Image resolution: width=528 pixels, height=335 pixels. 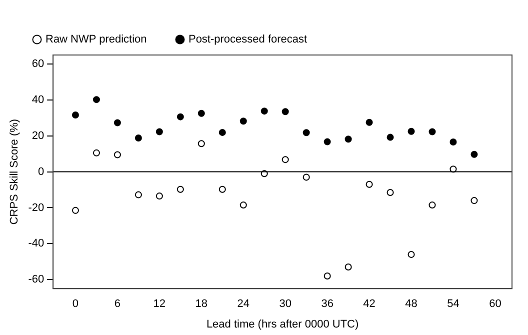 I want to click on x-tick-label: 12, so click(x=159, y=304).